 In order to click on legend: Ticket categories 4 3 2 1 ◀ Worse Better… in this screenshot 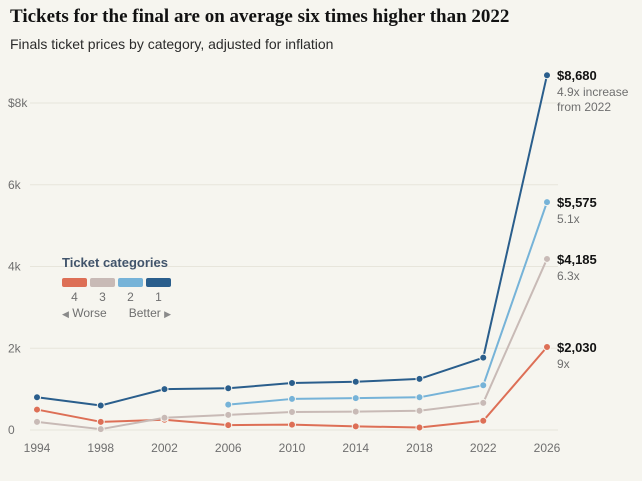, I will do `click(127, 287)`.